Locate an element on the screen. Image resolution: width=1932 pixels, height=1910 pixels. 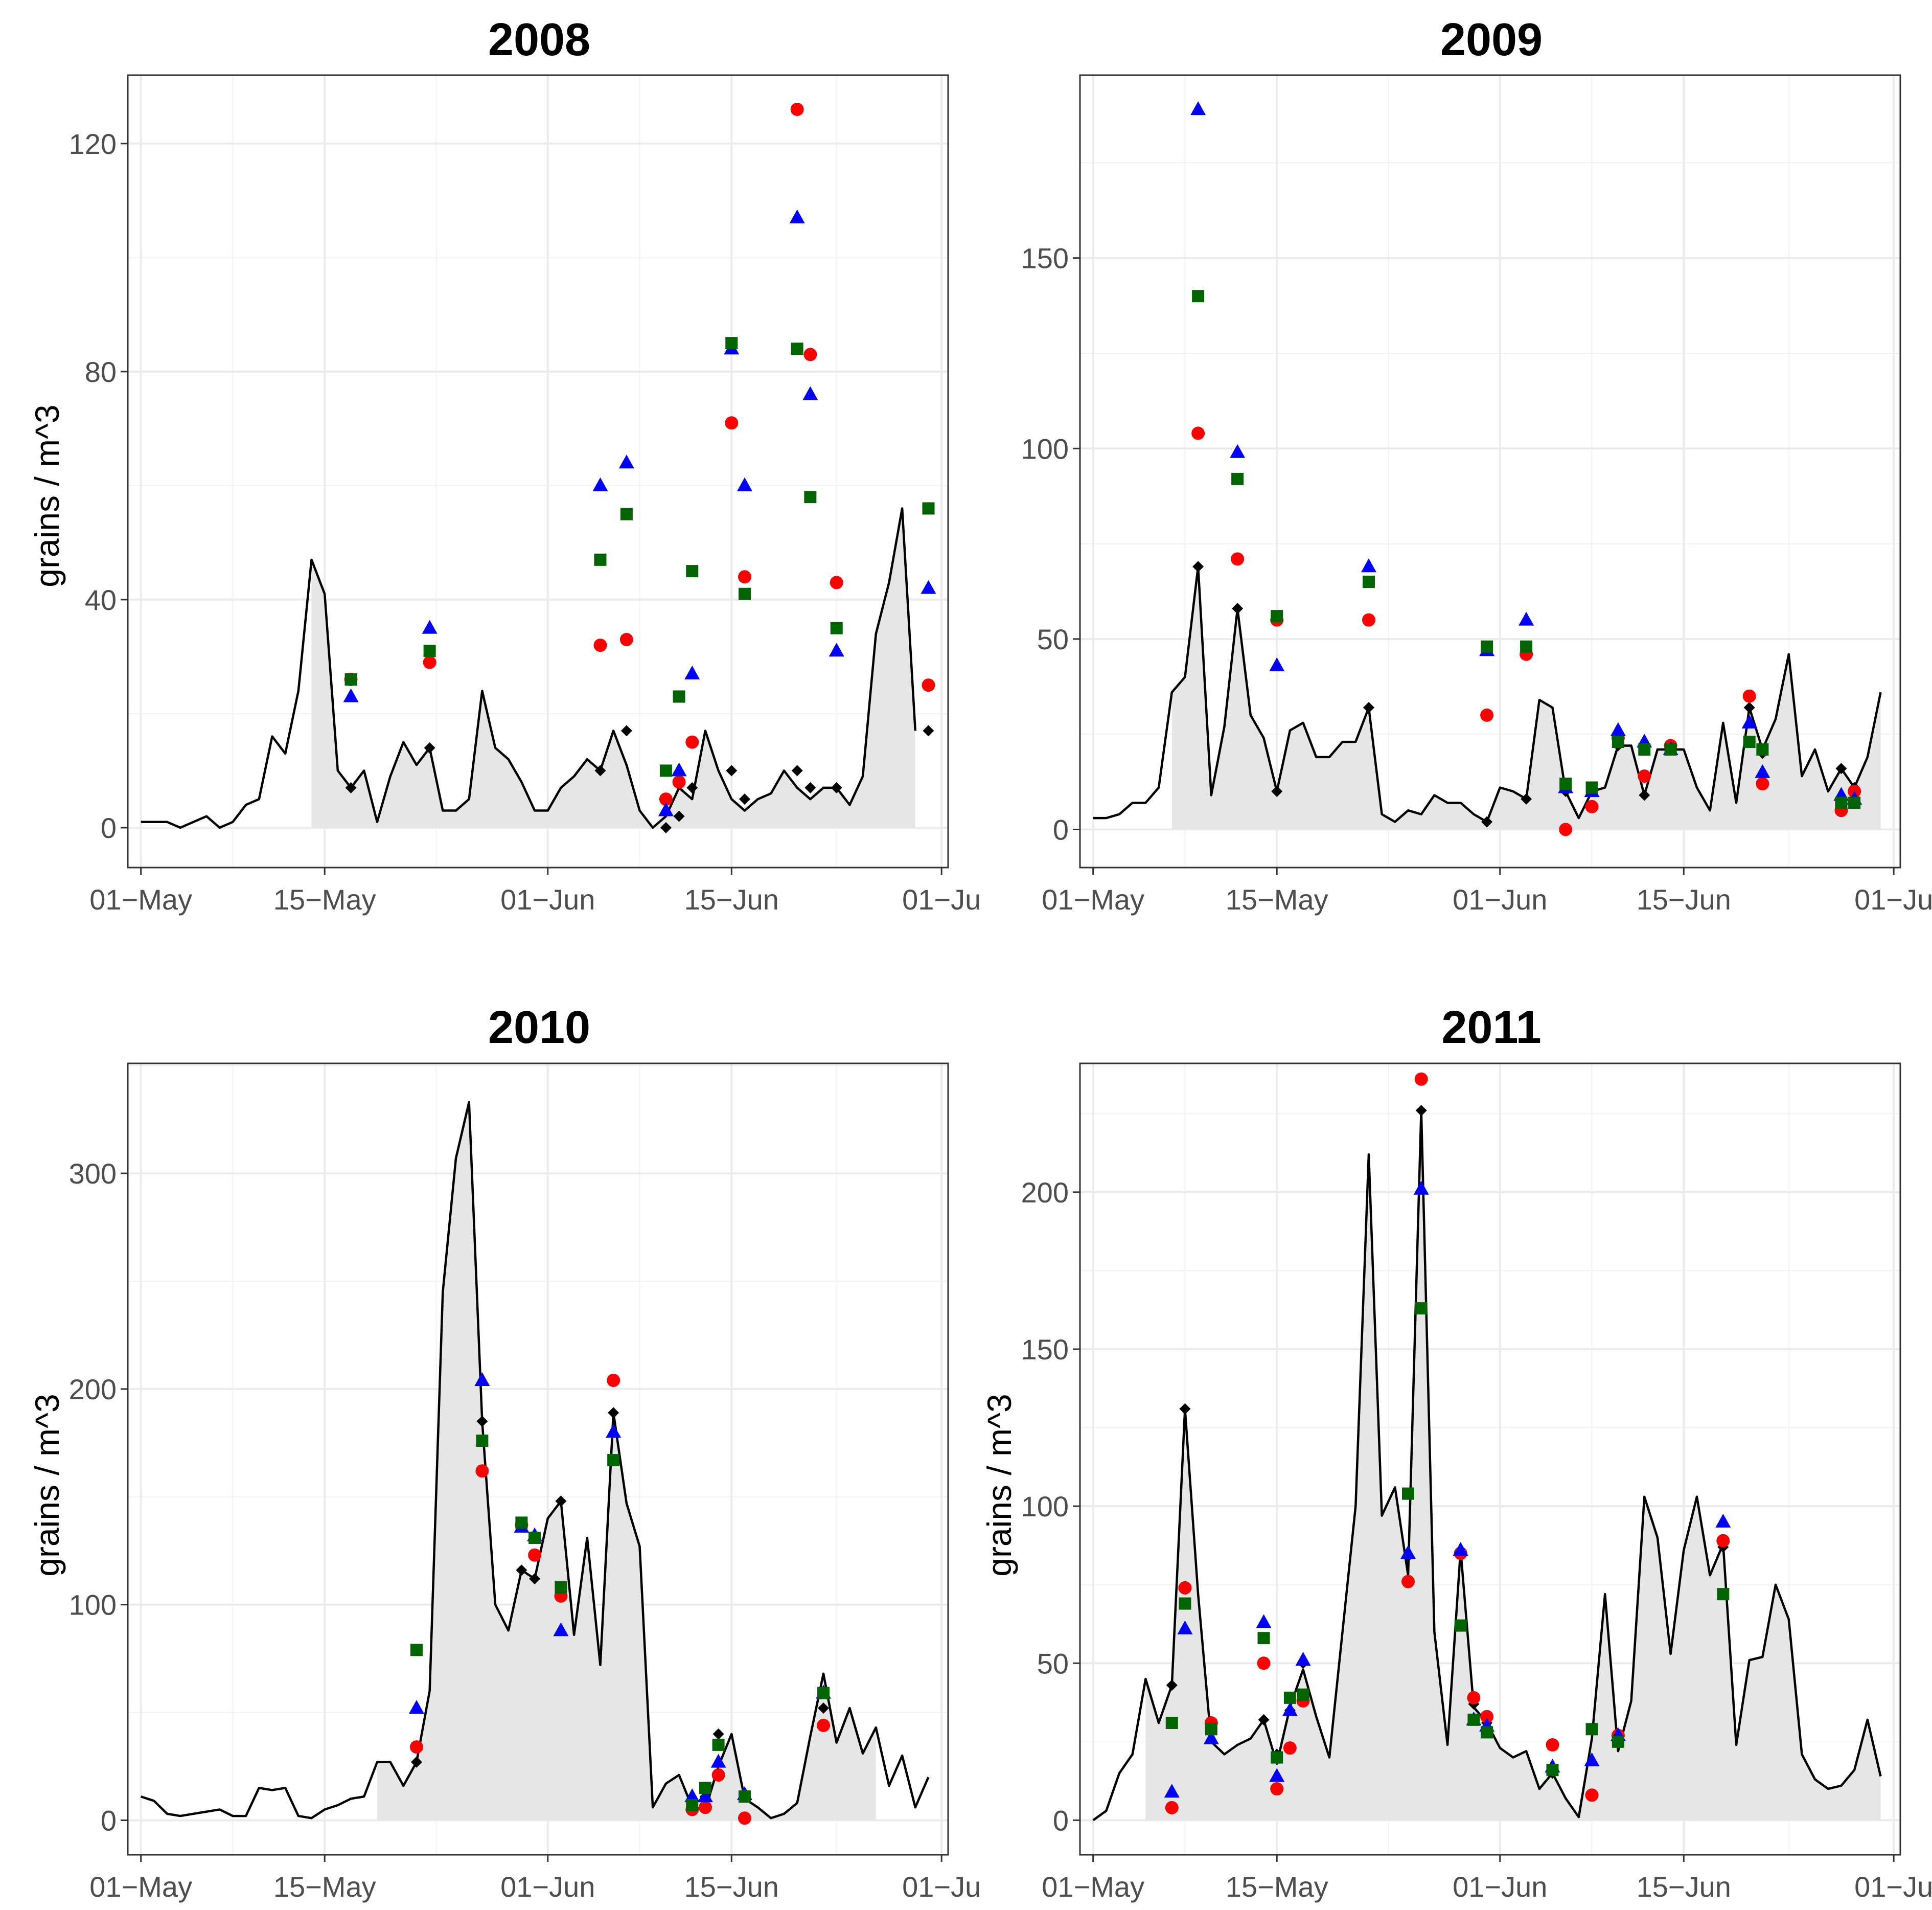
y-tick-label: 50 is located at coordinates (1053, 639).